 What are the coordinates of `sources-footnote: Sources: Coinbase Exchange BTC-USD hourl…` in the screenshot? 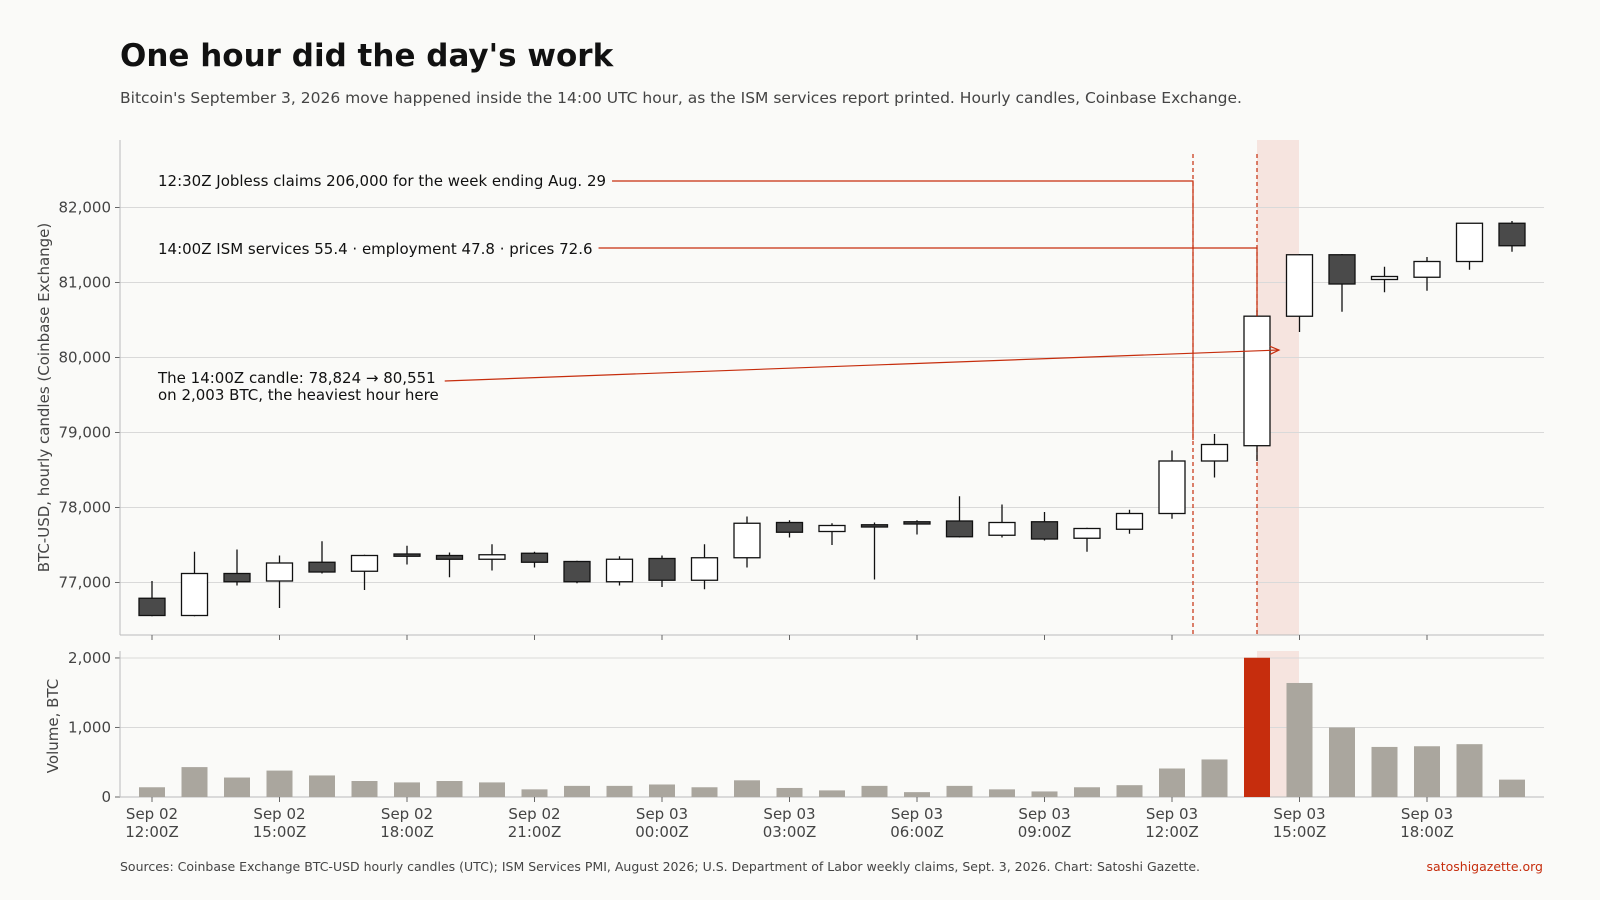 It's located at (660, 866).